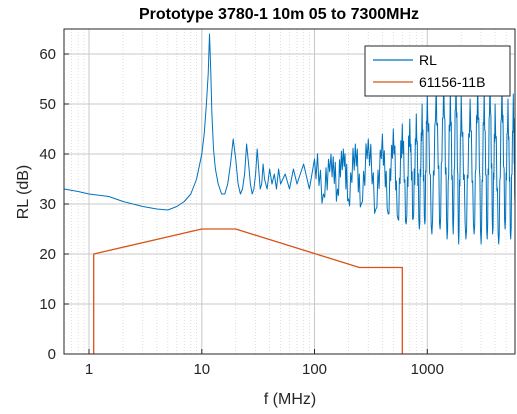  Describe the element at coordinates (279, 14) in the screenshot. I see `chart-title: Prototype 3780-1 10m 05 to 7300MHz` at that location.